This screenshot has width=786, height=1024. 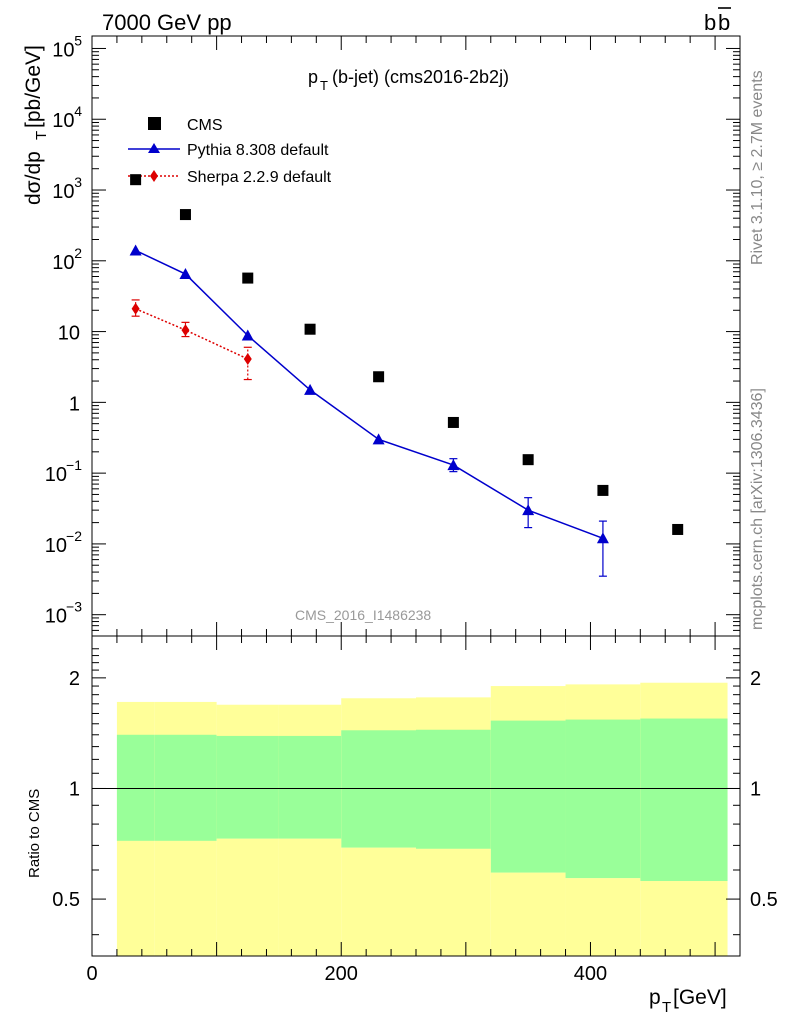 I want to click on mcplots-label: mcplots.cern.ch [arXiv:1306.3436], so click(x=757, y=509).